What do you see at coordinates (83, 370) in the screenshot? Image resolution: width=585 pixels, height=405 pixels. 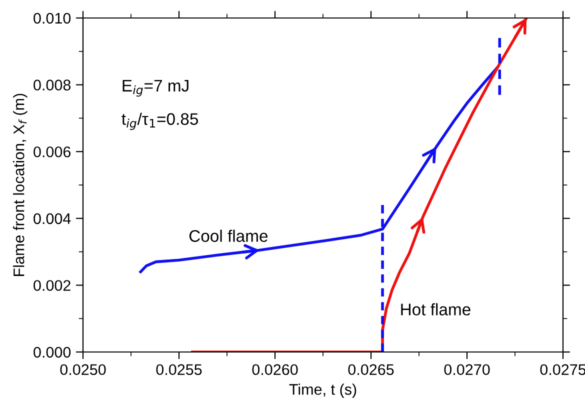 I see `x-tick-label: 0.0250` at bounding box center [83, 370].